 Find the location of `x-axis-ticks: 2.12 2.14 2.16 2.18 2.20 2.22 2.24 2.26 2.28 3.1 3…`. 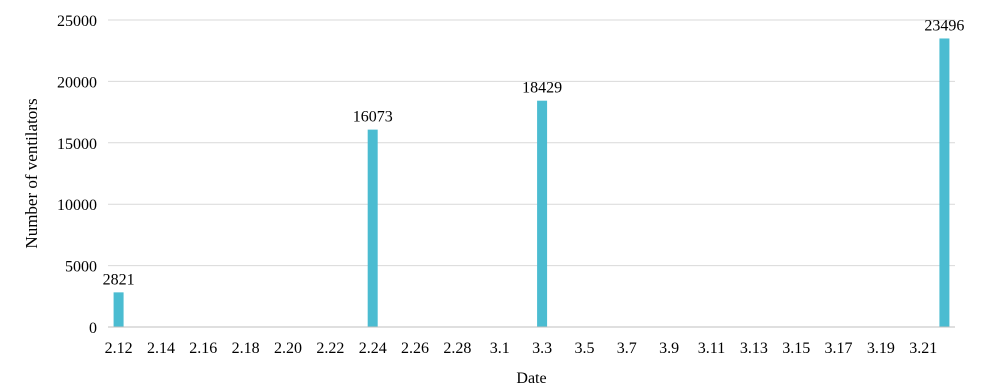

x-axis-ticks: 2.12 2.14 2.16 2.18 2.20 2.22 2.24 2.26 2.28 3.1 3… is located at coordinates (521, 348).